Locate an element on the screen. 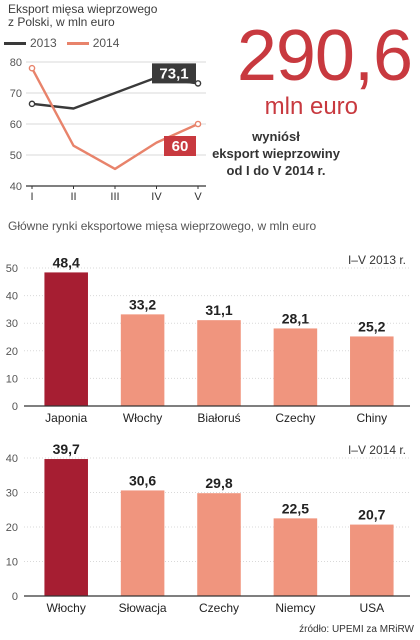 The width and height of the screenshot is (420, 640). bar-value-label: 33,2 is located at coordinates (142, 304).